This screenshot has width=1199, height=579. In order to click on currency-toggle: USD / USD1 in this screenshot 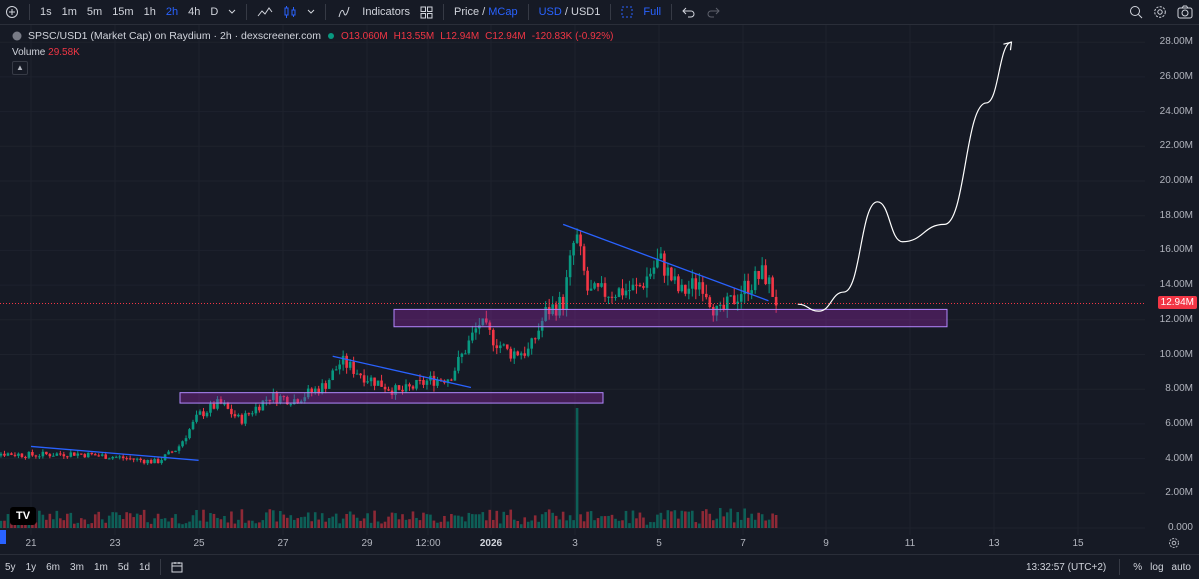, I will do `click(570, 12)`.